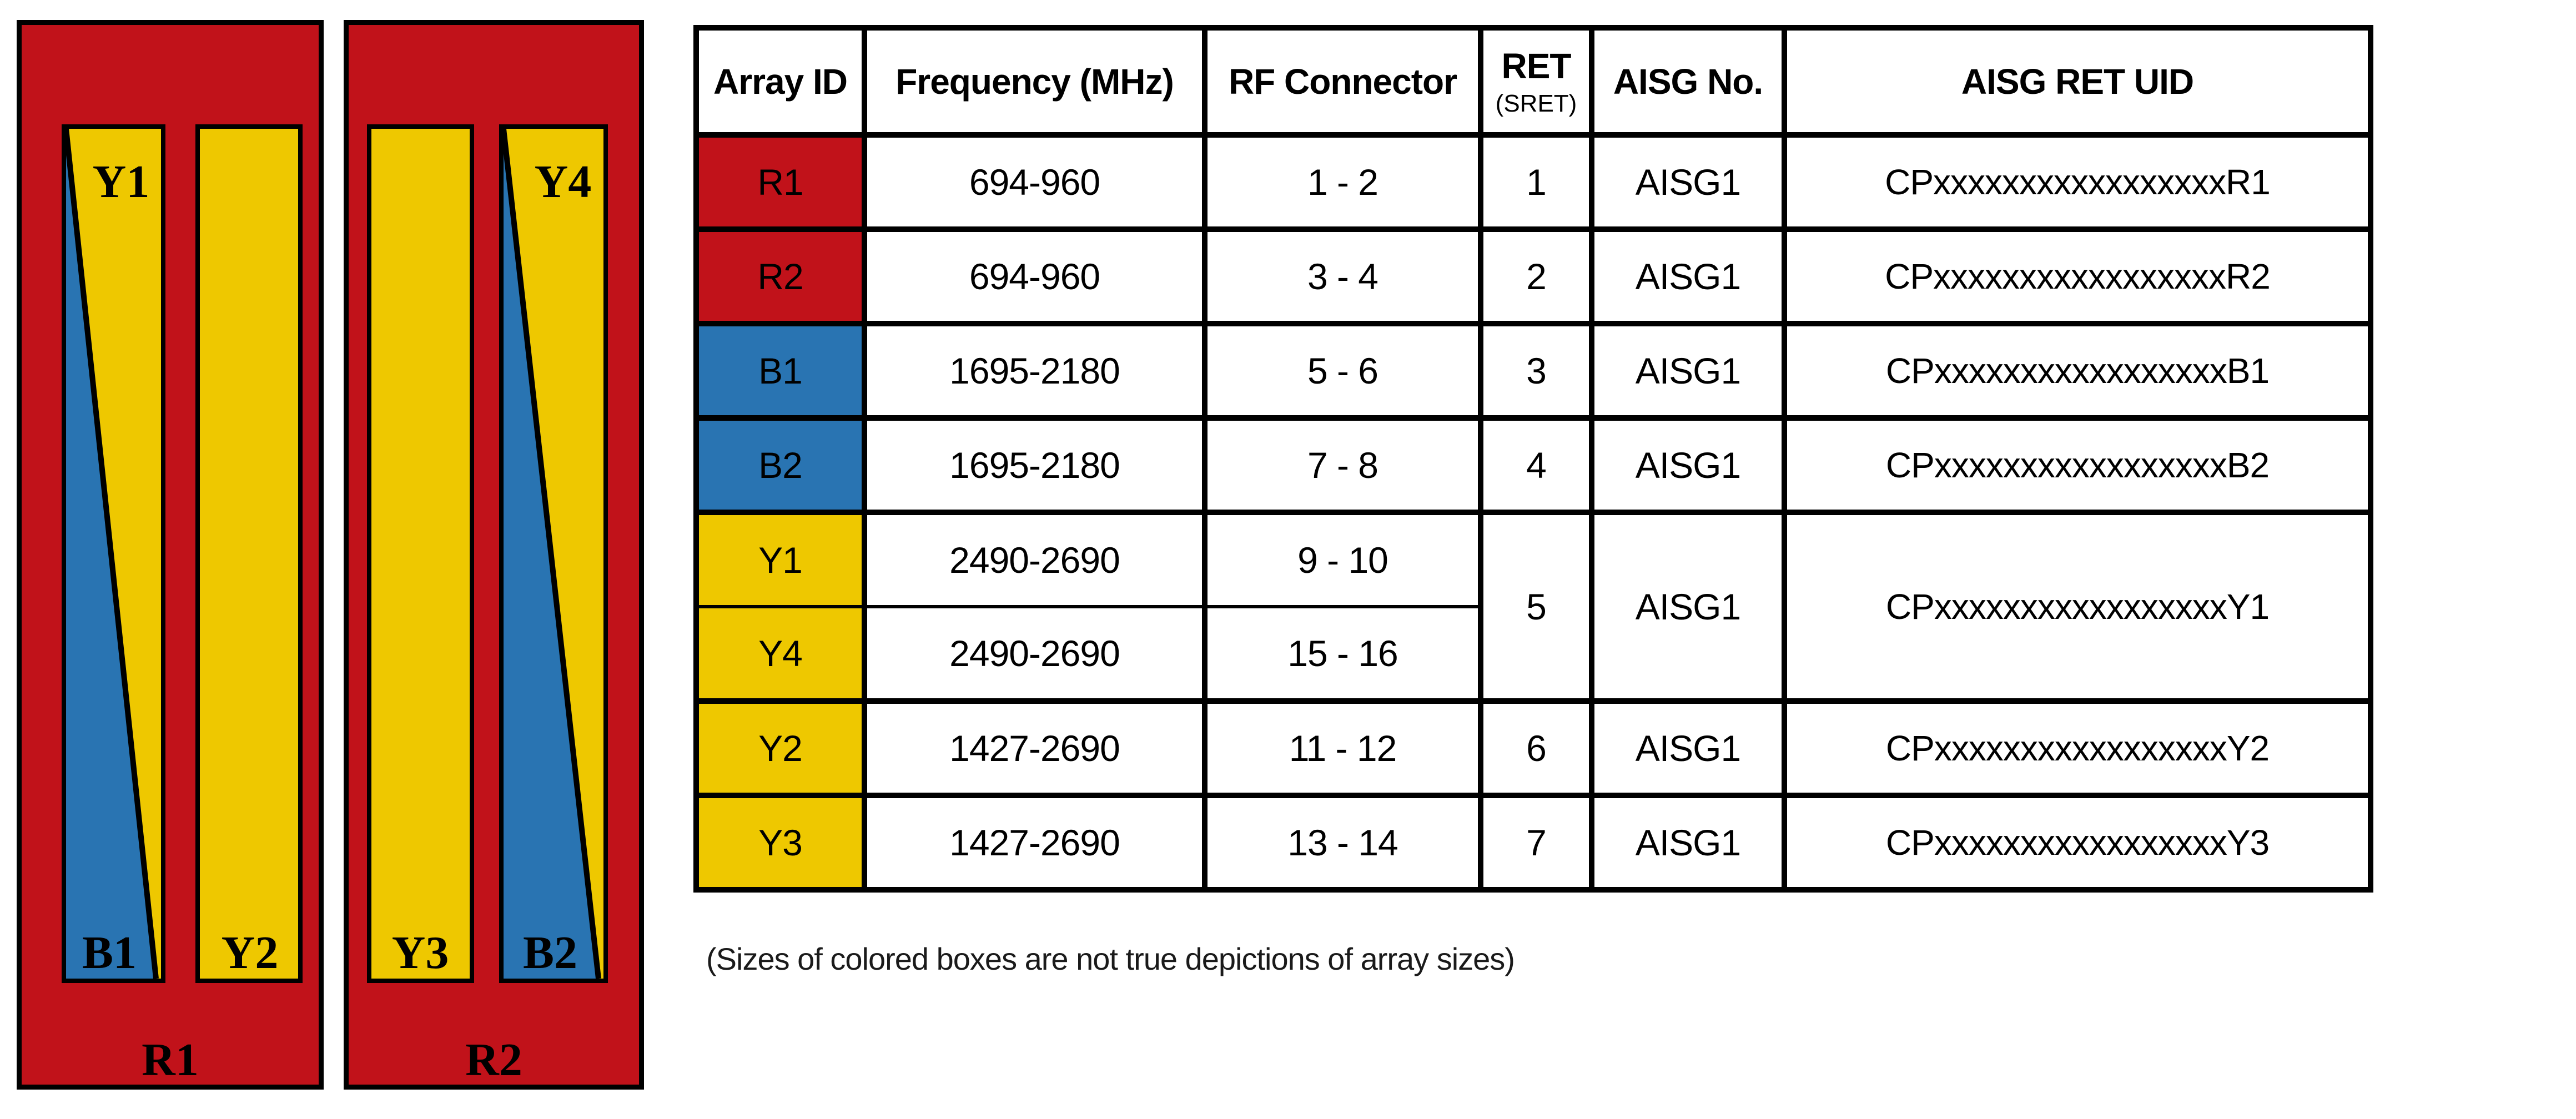 Image resolution: width=2576 pixels, height=1119 pixels. Describe the element at coordinates (563, 182) in the screenshot. I see `array-label-y4: Y4` at that location.